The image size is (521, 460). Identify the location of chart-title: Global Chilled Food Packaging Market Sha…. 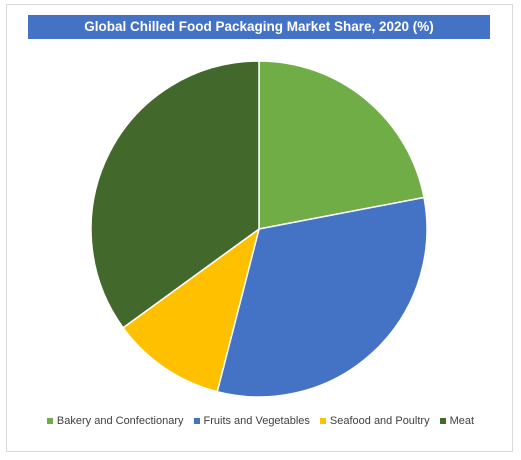
(259, 27).